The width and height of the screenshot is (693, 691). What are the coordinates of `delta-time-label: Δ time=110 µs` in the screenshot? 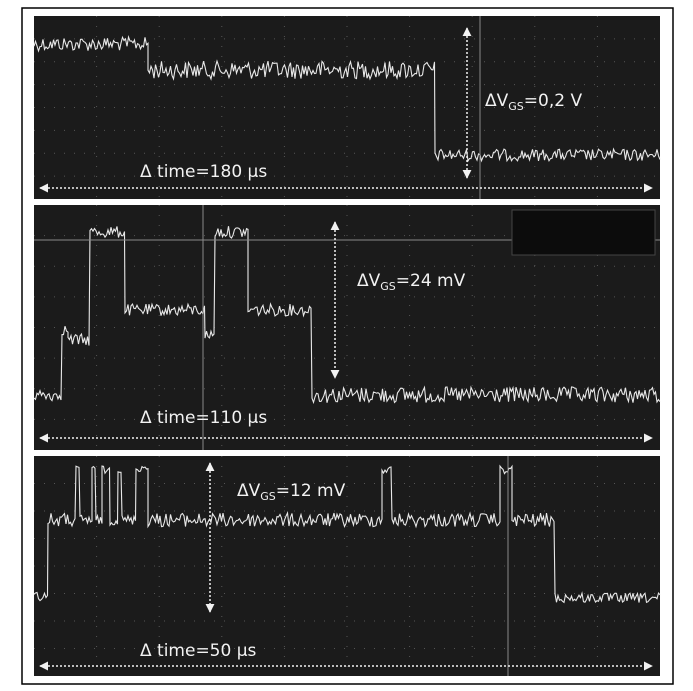 It's located at (203, 418).